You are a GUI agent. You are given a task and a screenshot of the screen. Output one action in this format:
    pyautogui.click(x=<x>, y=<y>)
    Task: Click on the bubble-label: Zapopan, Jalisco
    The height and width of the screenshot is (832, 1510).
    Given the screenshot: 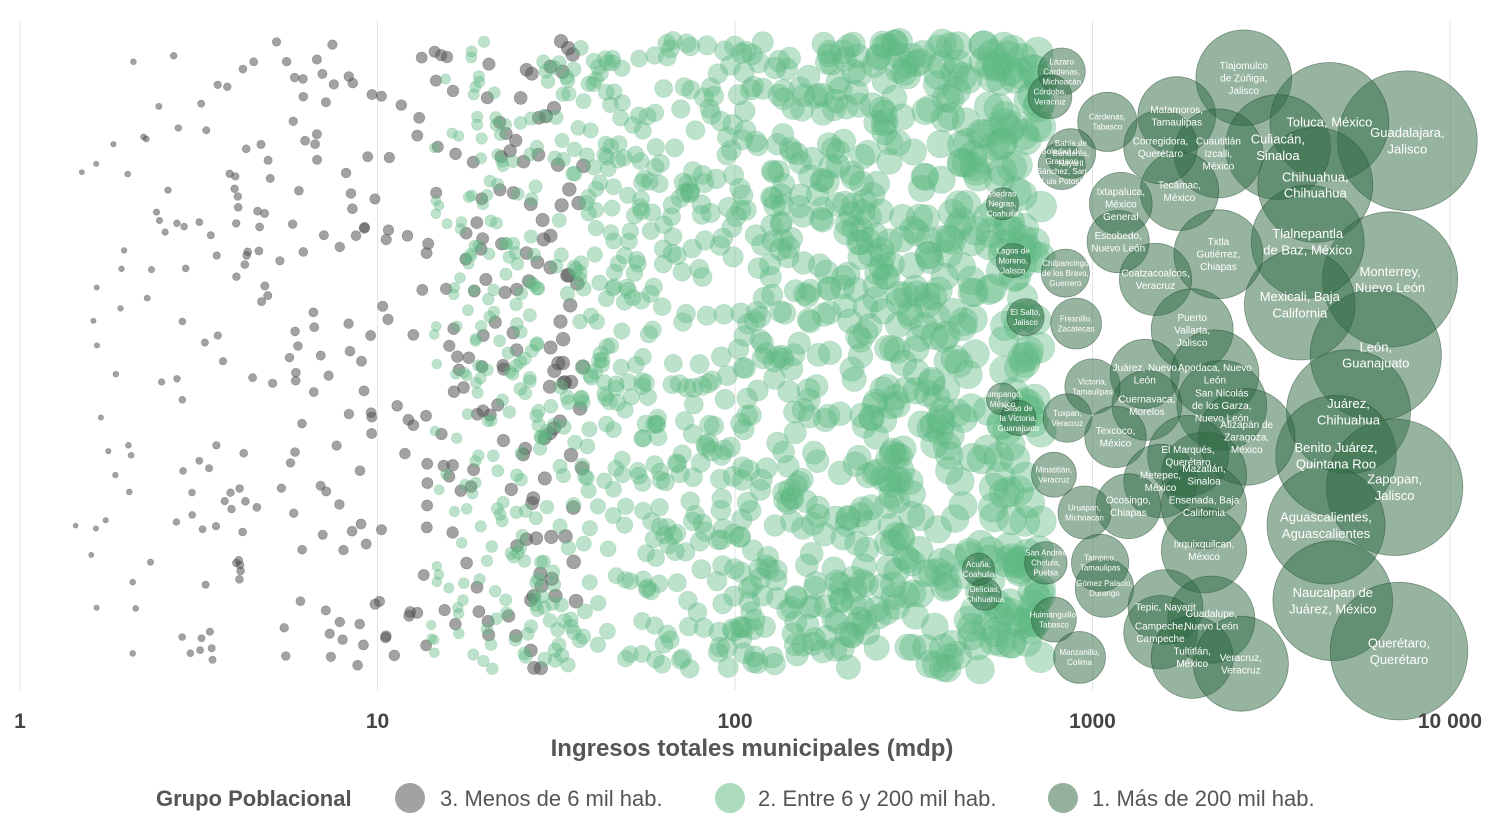 What is the action you would take?
    pyautogui.click(x=1394, y=487)
    